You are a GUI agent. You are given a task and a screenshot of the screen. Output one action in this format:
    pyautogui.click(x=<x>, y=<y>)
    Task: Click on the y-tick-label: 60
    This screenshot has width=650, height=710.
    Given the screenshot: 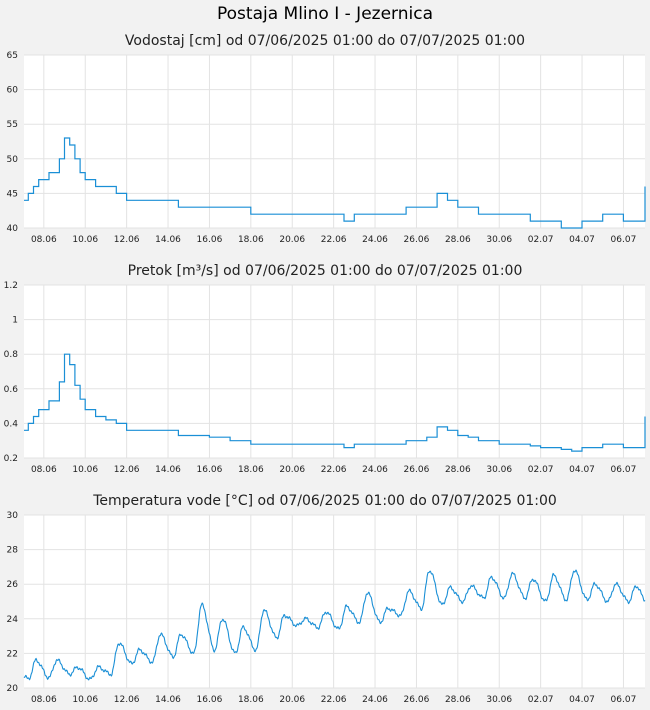 What is the action you would take?
    pyautogui.click(x=13, y=91)
    